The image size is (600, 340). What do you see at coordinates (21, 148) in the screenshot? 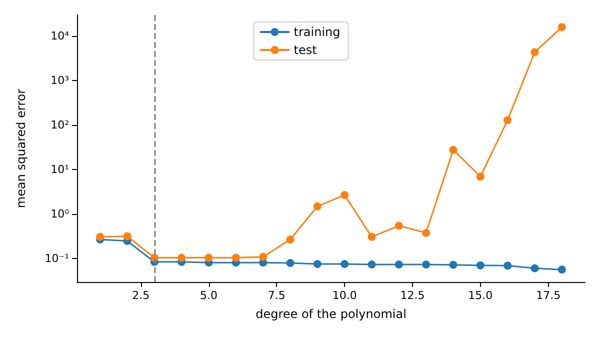
I see `y-axis-title: mean squared error` at bounding box center [21, 148].